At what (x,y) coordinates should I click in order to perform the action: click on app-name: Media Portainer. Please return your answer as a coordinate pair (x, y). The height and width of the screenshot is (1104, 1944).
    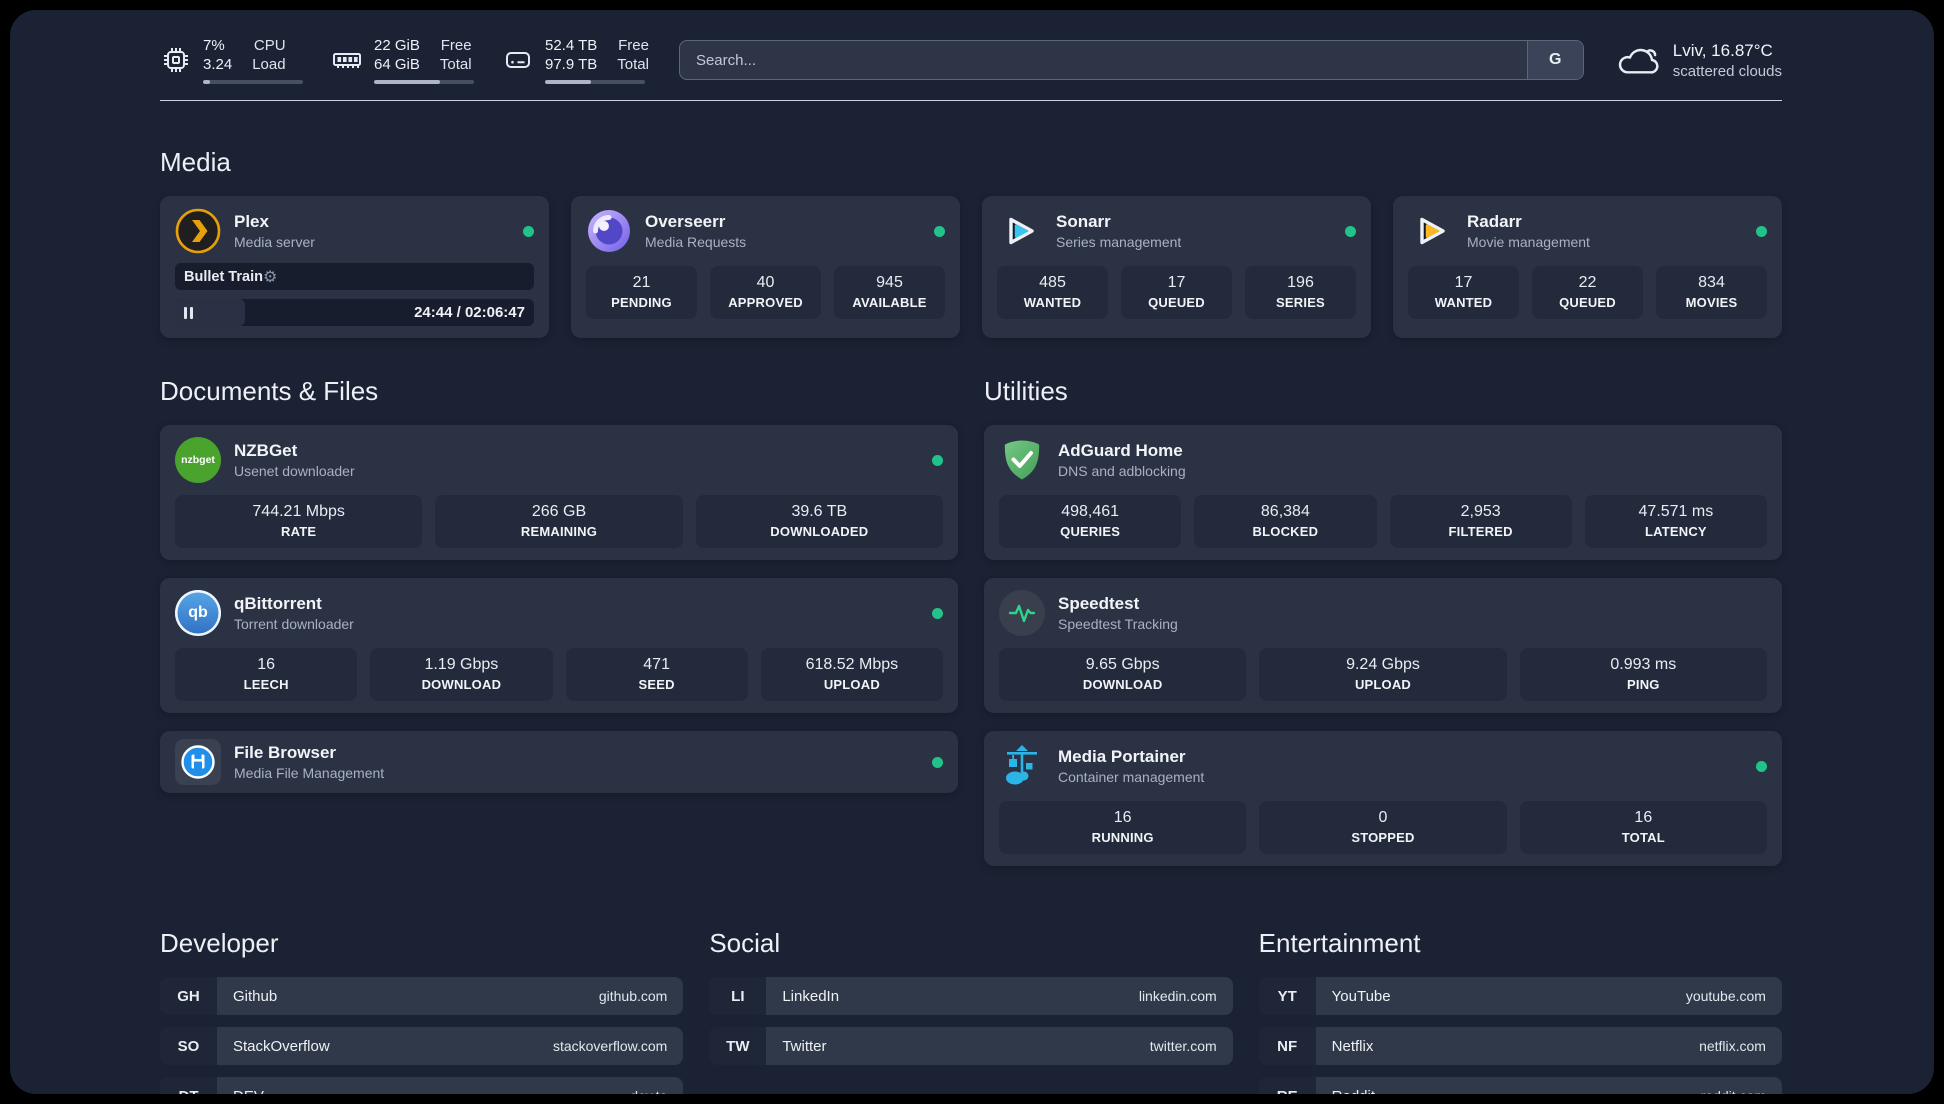
    Looking at the image, I should click on (1122, 756).